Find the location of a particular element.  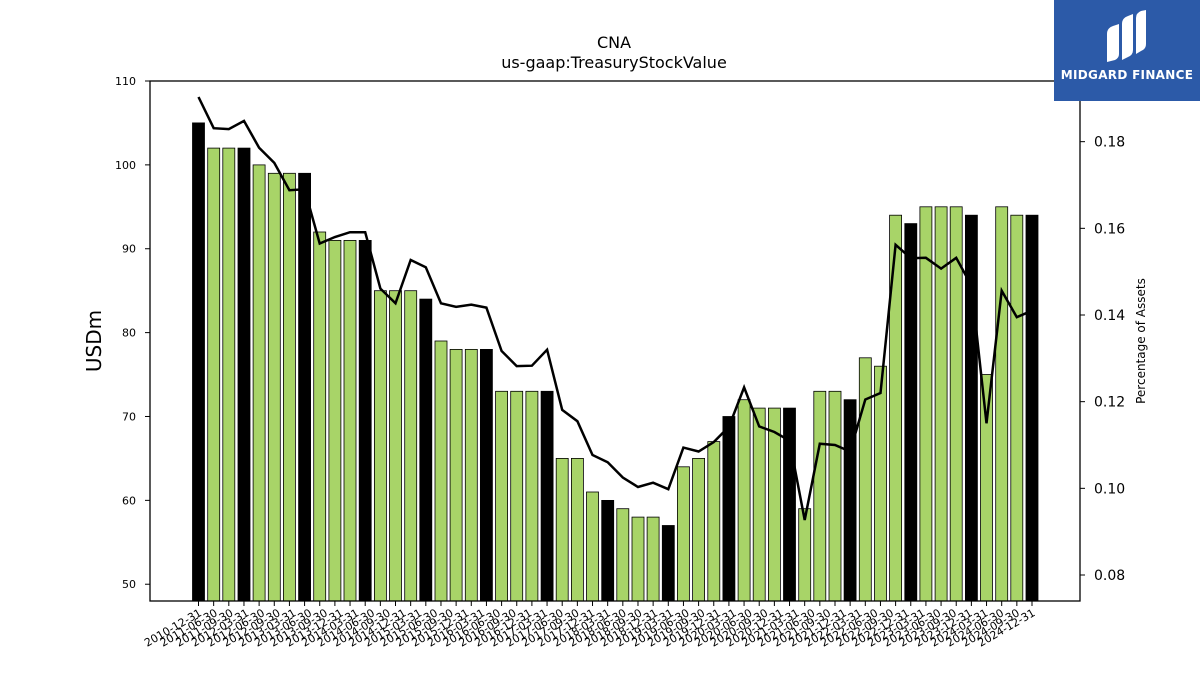

y-tick-label: 60 is located at coordinates (129, 500).